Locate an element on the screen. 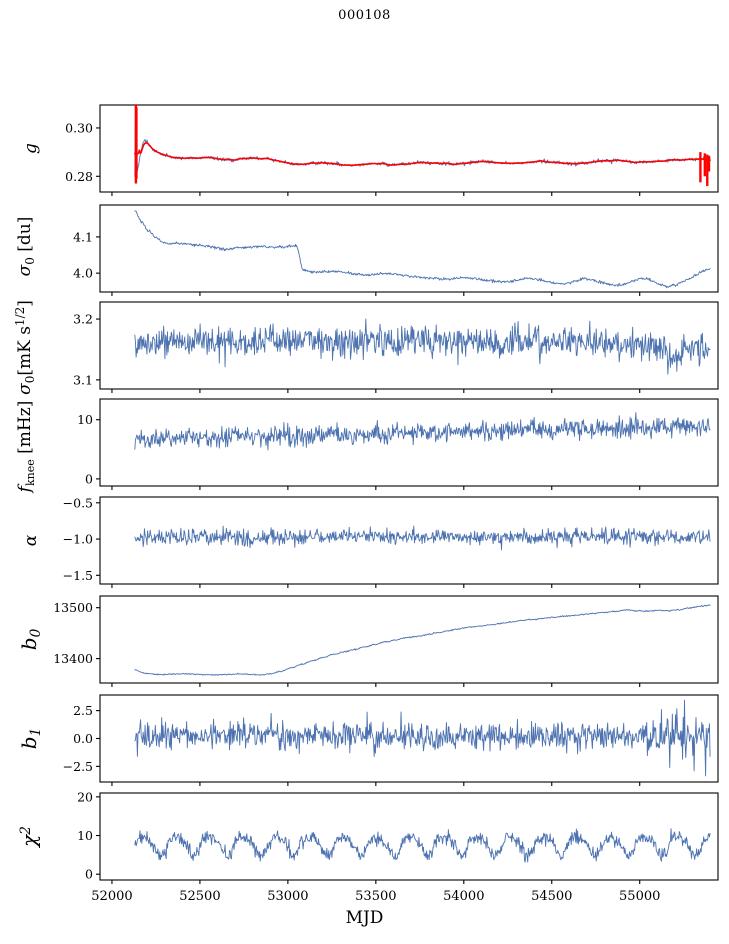 The image size is (729, 944). y-tick-label: 3.2 is located at coordinates (83, 319).